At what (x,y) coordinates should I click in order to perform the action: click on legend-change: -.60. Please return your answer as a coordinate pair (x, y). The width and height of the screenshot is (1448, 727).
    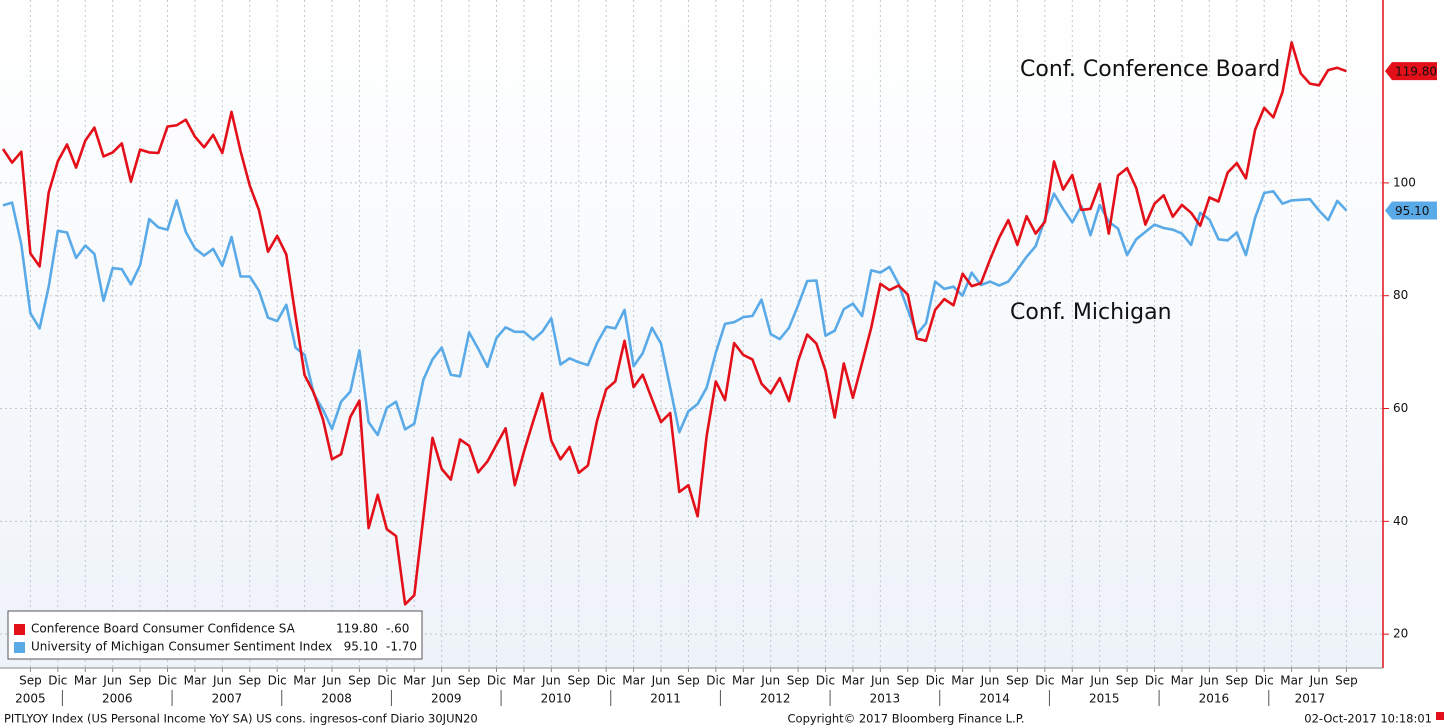
    Looking at the image, I should click on (397, 629).